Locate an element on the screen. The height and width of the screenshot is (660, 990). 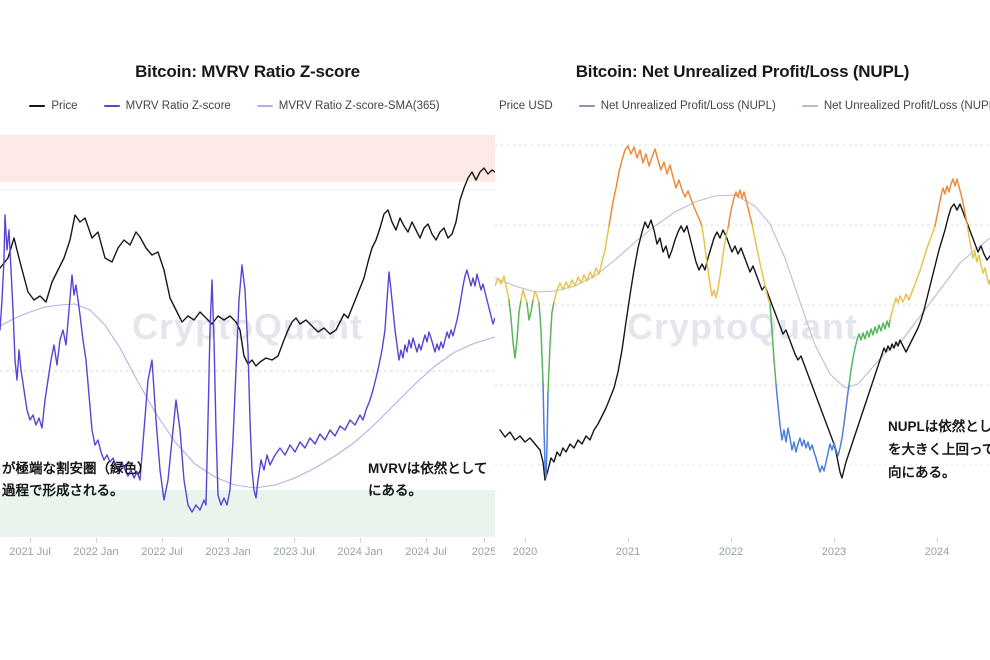
x-axis-label: 2021 Jul is located at coordinates (30, 552).